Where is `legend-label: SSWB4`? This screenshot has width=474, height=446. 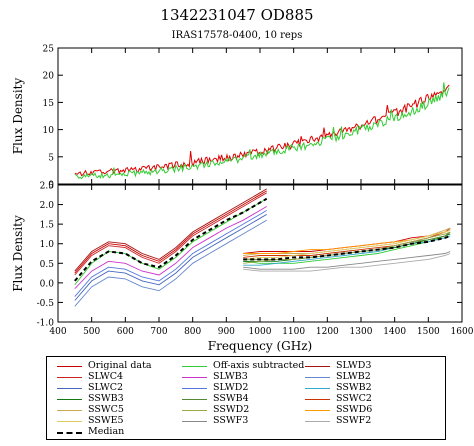
legend-label: SSWB4 is located at coordinates (231, 398).